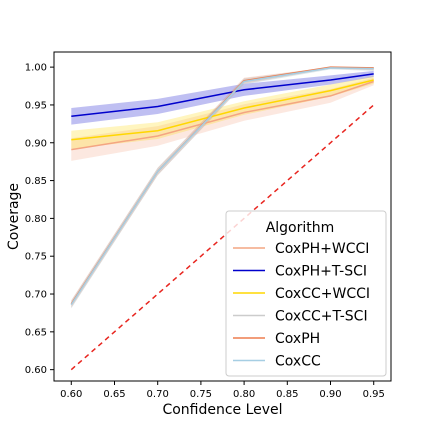 Image resolution: width=436 pixels, height=436 pixels. Describe the element at coordinates (300, 228) in the screenshot. I see `legend-title: Algorithm` at that location.